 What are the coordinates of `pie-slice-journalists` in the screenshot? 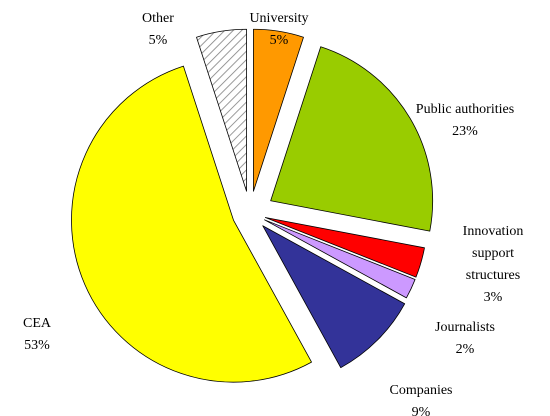 It's located at (340, 259).